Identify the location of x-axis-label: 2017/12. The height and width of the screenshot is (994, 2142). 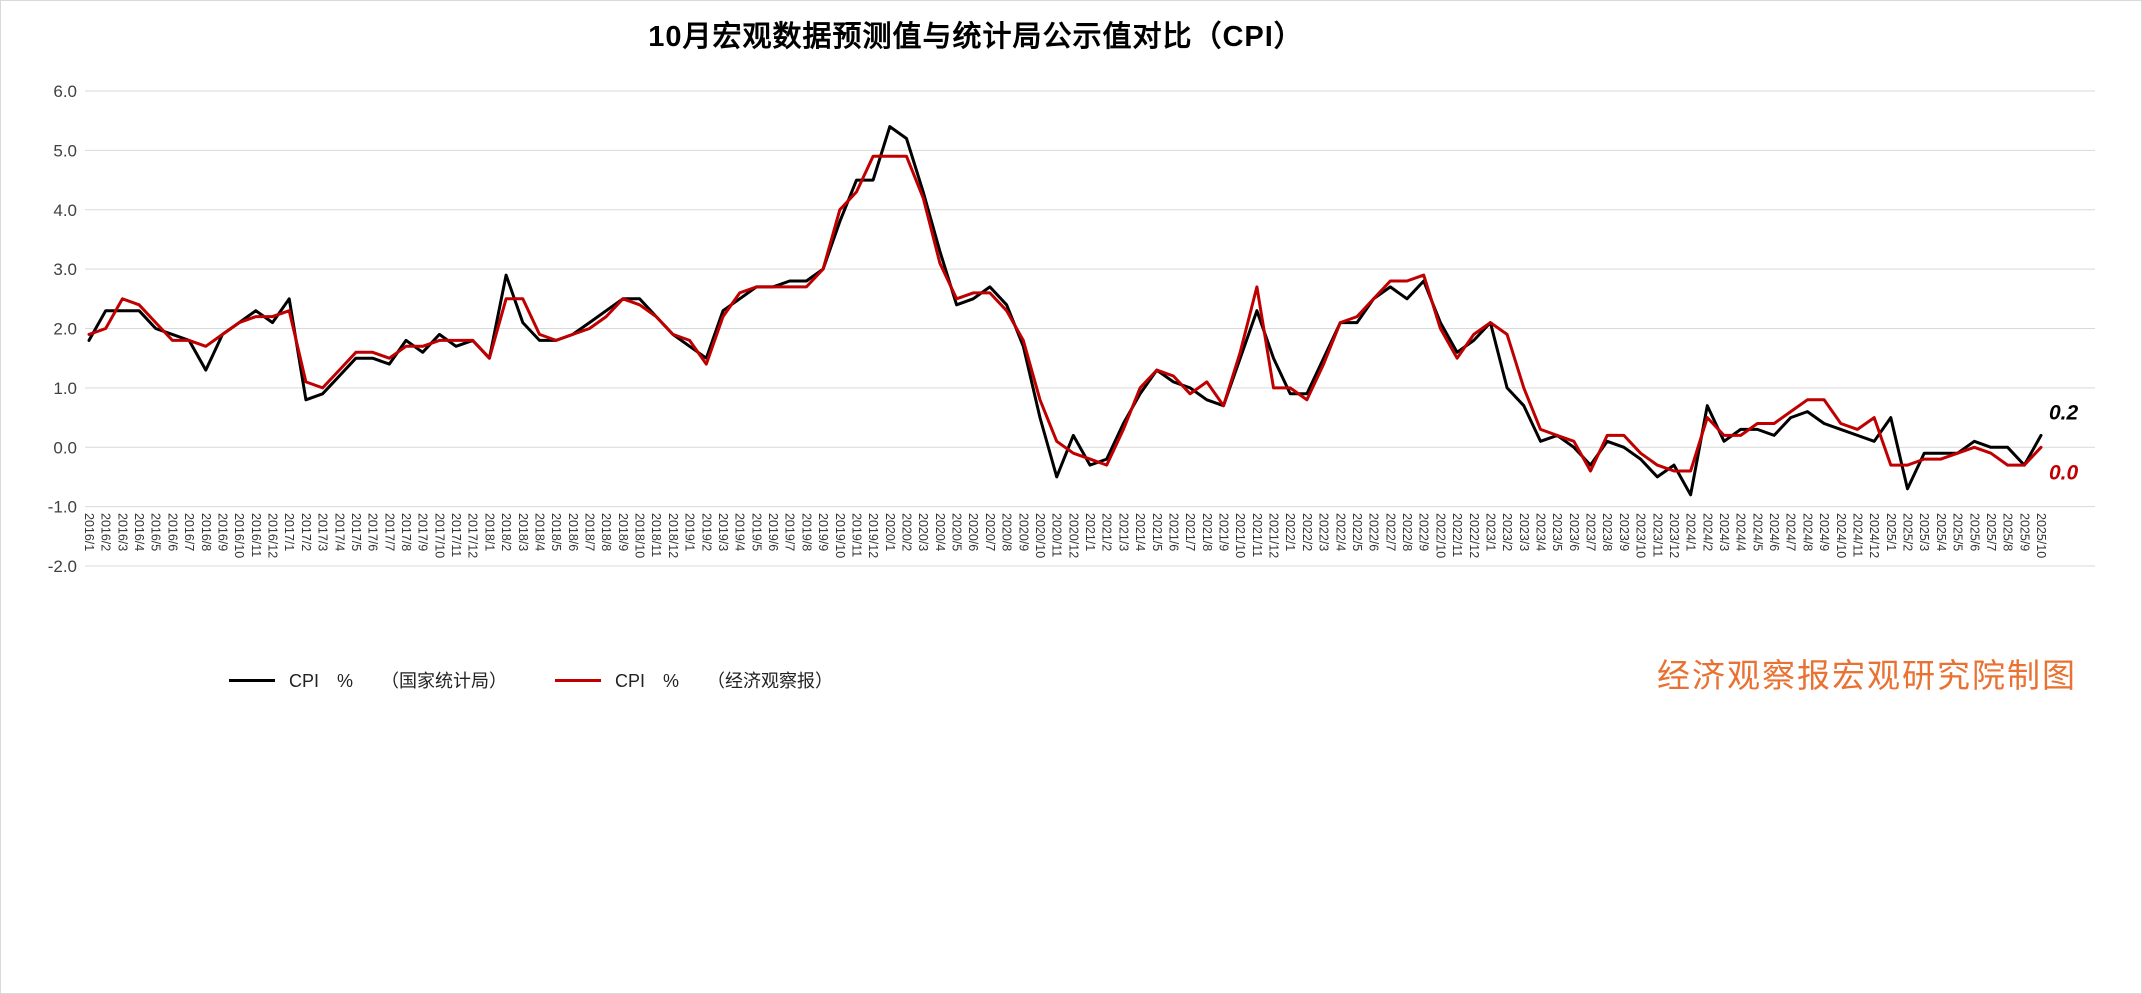
(473, 535).